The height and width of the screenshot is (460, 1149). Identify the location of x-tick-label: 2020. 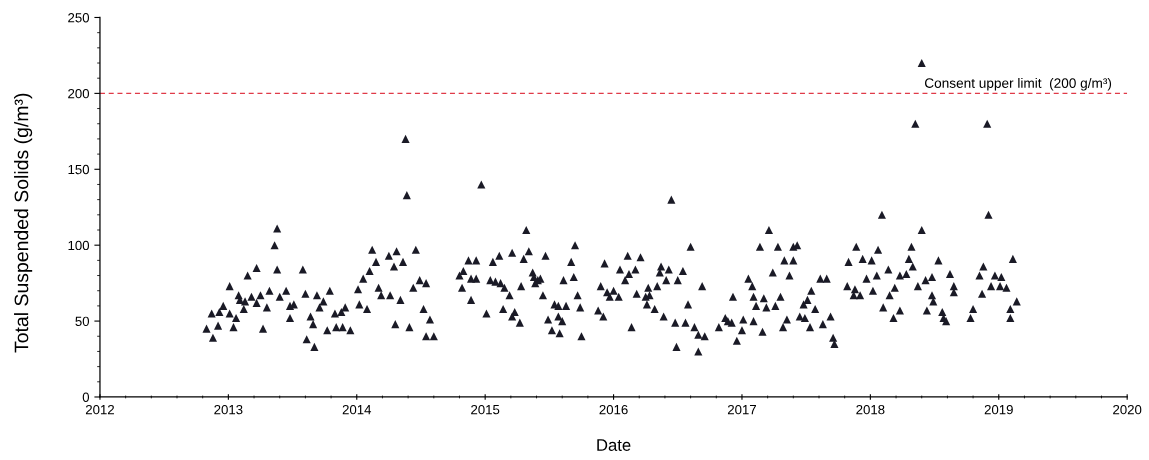
(1127, 409).